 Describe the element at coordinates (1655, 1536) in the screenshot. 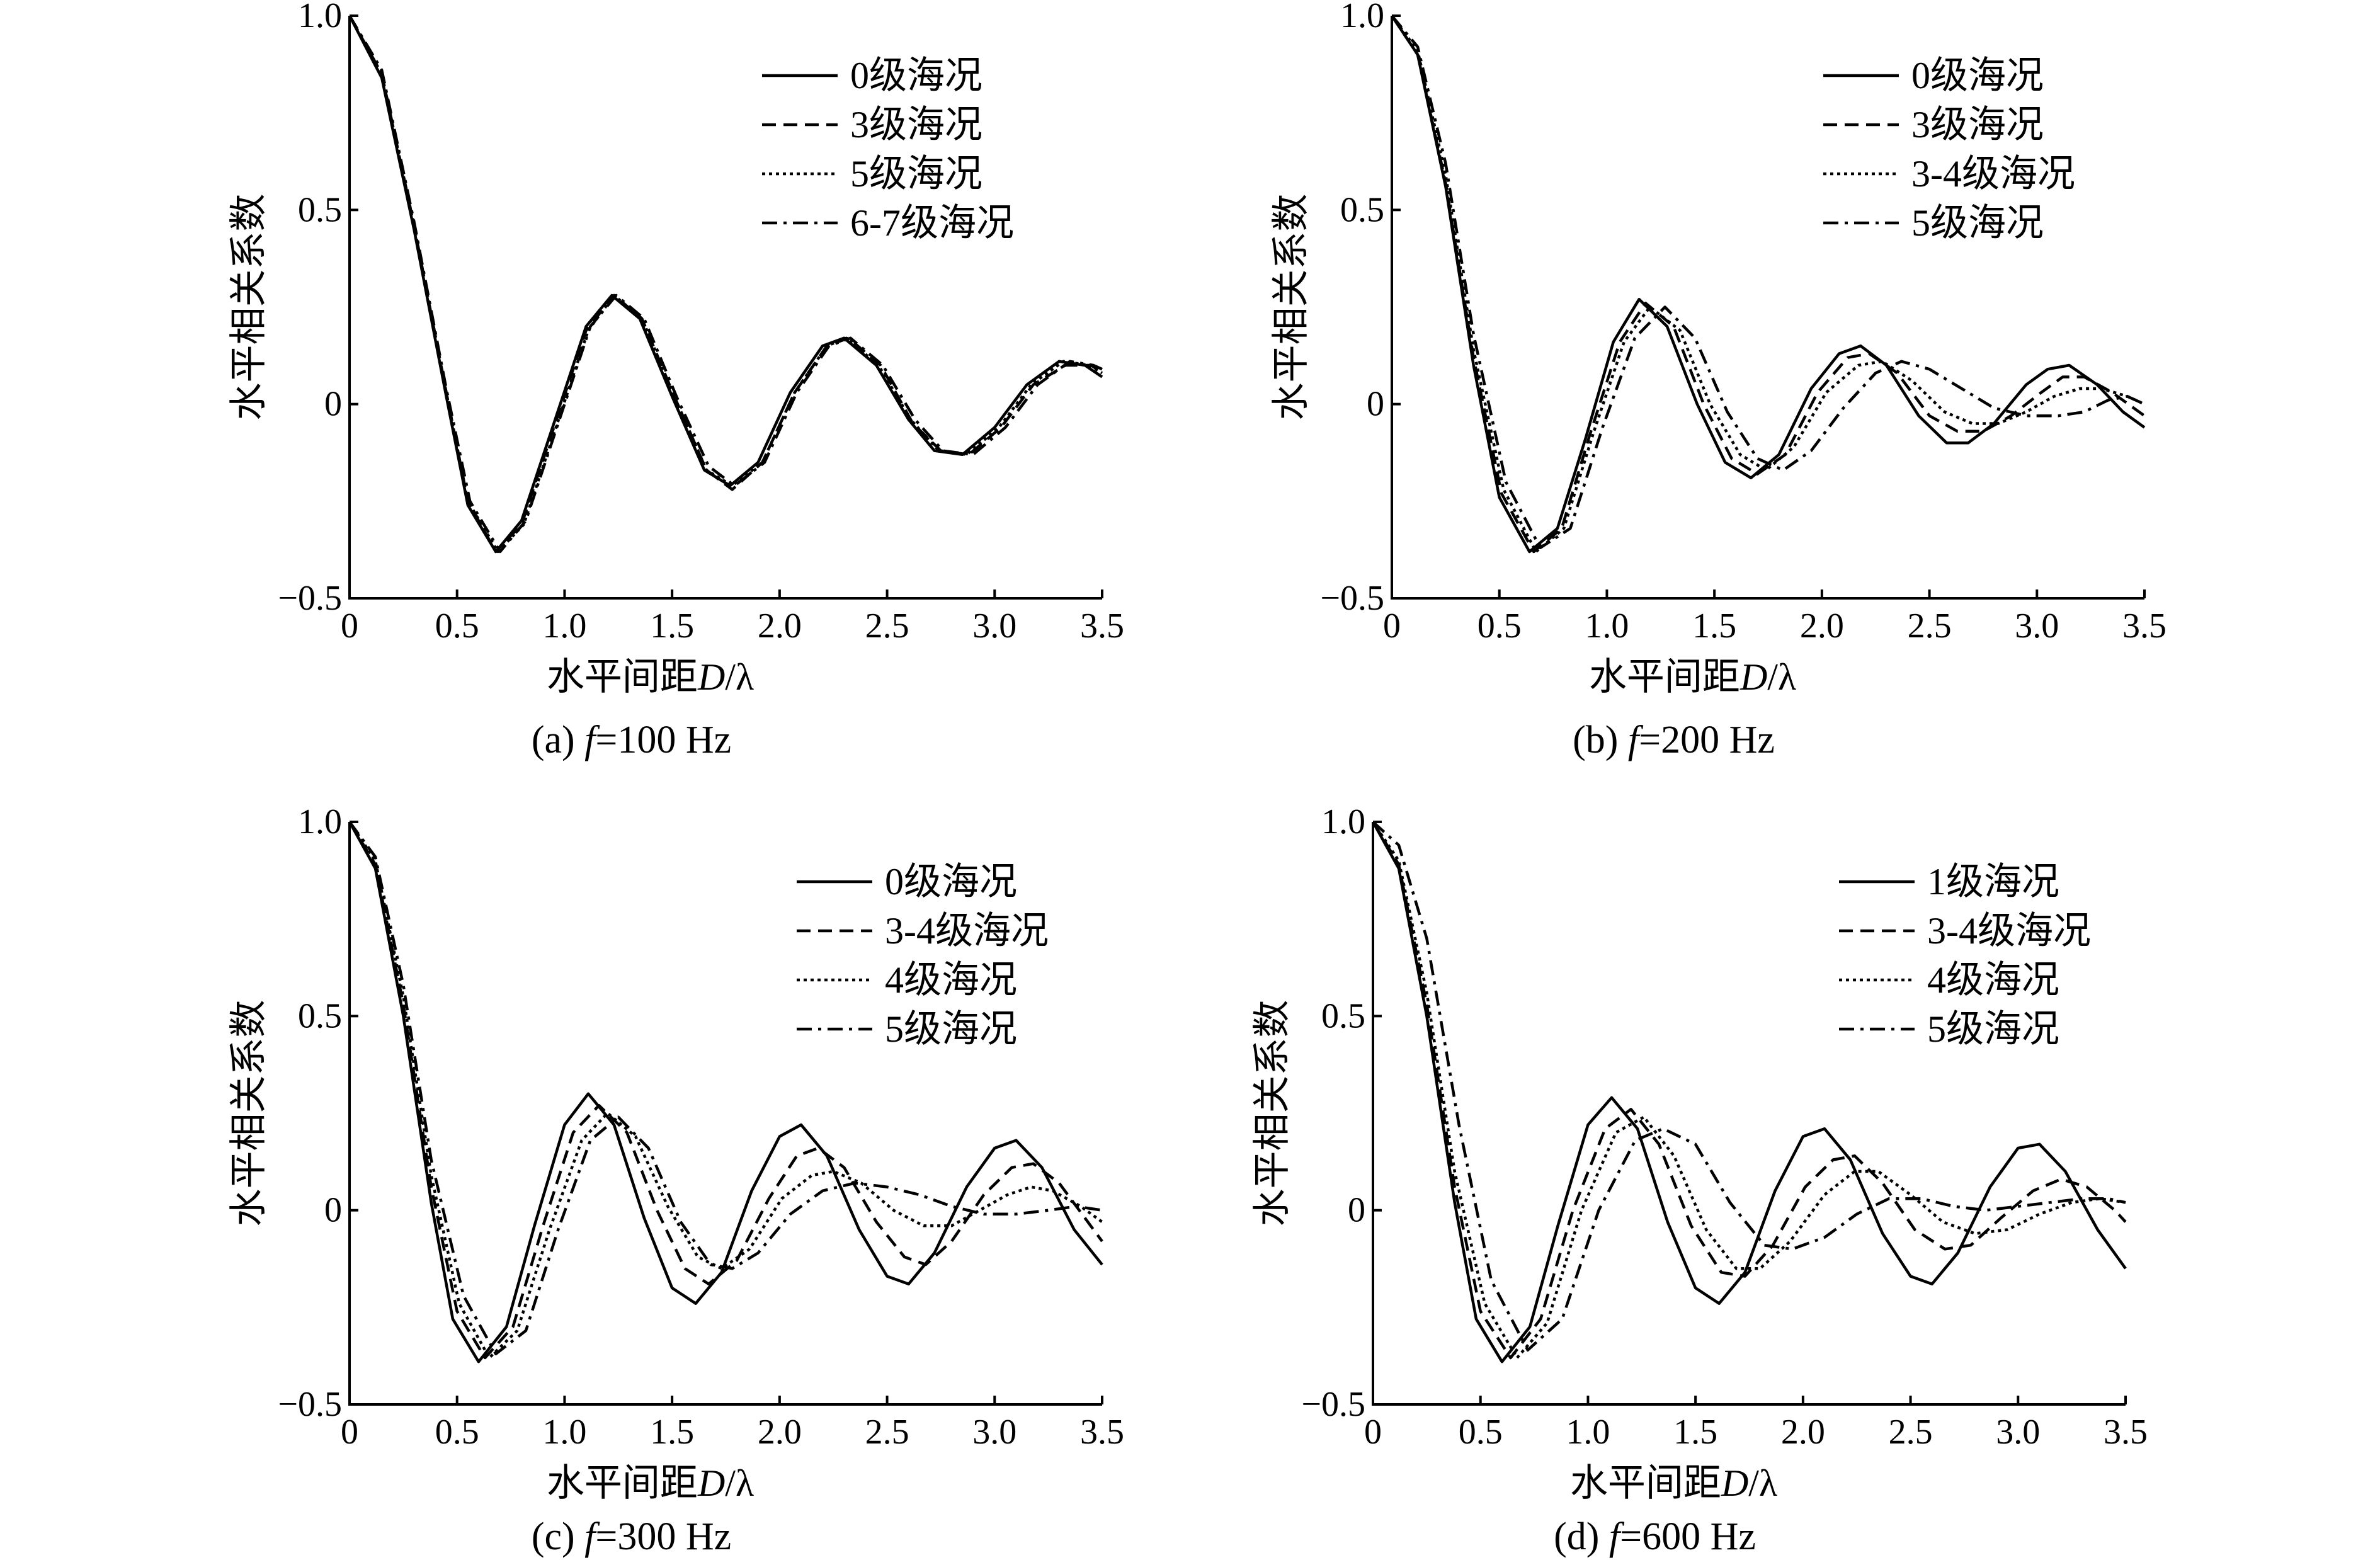

I see `panel-caption: (d) f=600 Hz` at that location.